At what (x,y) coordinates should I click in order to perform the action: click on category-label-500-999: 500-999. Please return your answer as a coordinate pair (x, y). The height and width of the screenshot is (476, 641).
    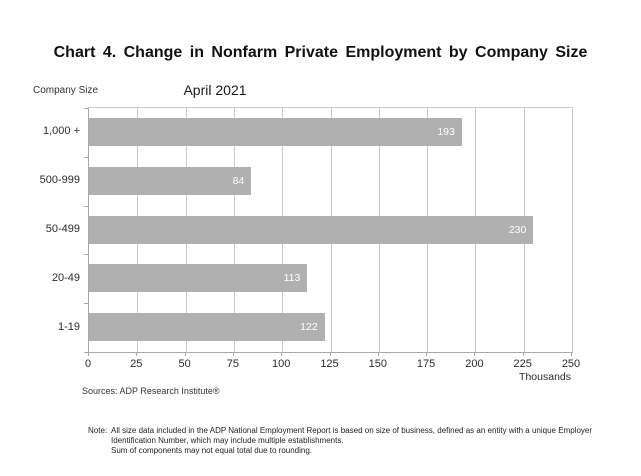
    Looking at the image, I should click on (59, 180).